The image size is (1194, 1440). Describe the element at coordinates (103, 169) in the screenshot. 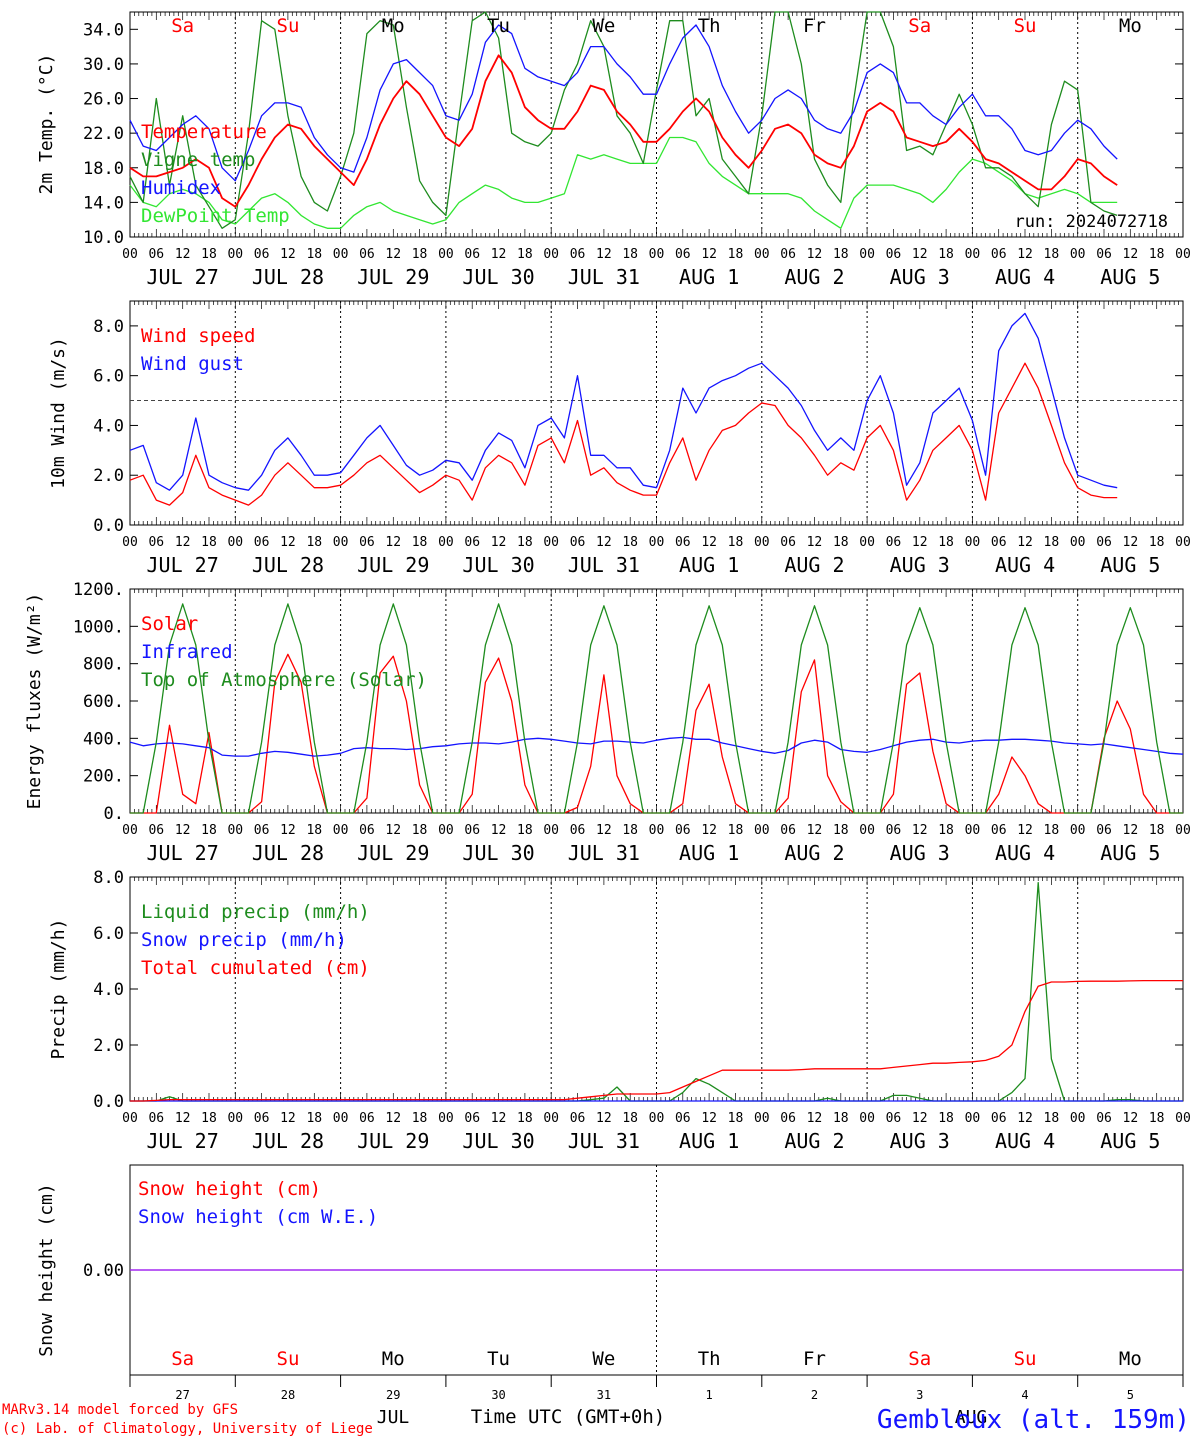

I see `temp-ytick-label: 18.0` at that location.